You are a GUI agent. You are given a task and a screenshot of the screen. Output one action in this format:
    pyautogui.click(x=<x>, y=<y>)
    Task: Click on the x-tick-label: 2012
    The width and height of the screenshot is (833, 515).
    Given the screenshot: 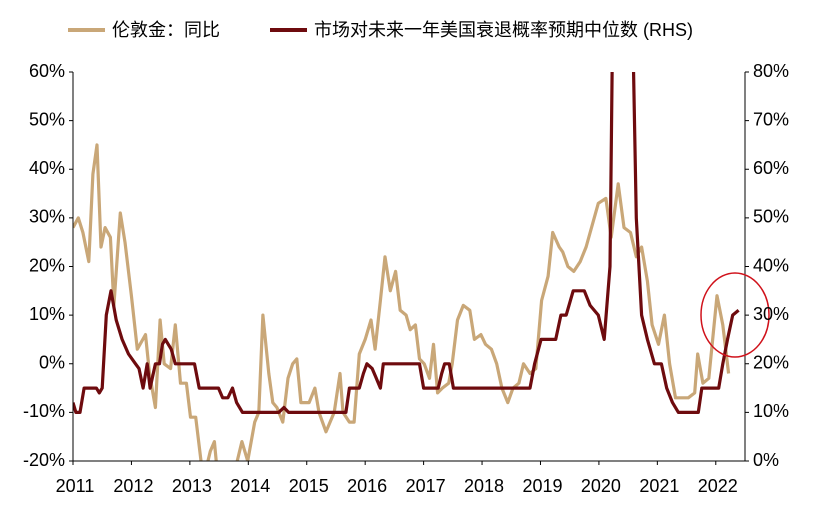 What is the action you would take?
    pyautogui.click(x=133, y=486)
    